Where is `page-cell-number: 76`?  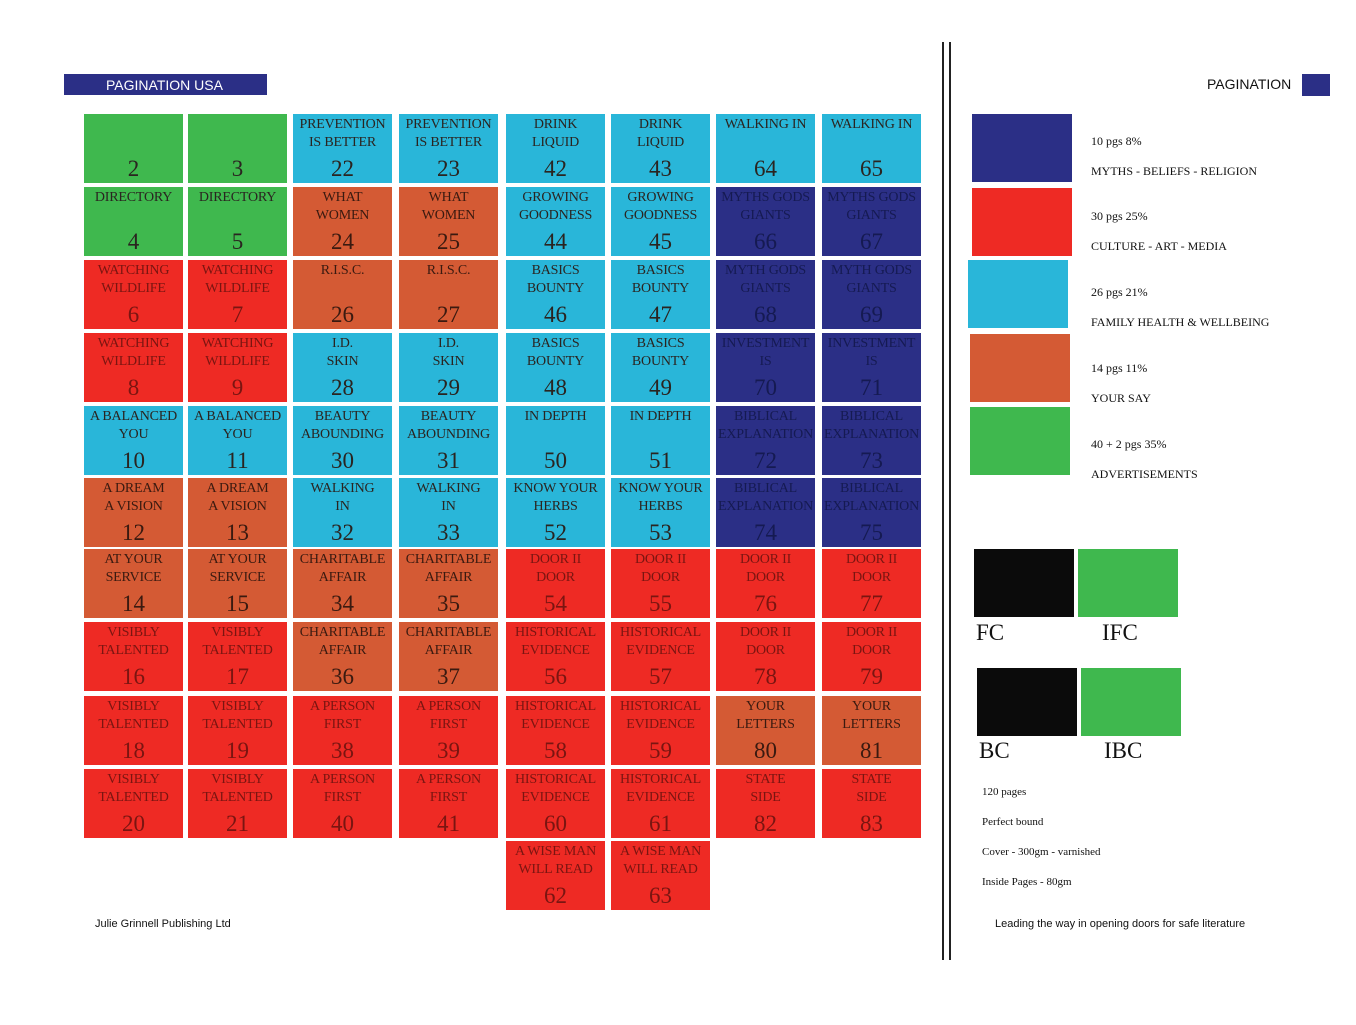 page-cell-number: 76 is located at coordinates (765, 603).